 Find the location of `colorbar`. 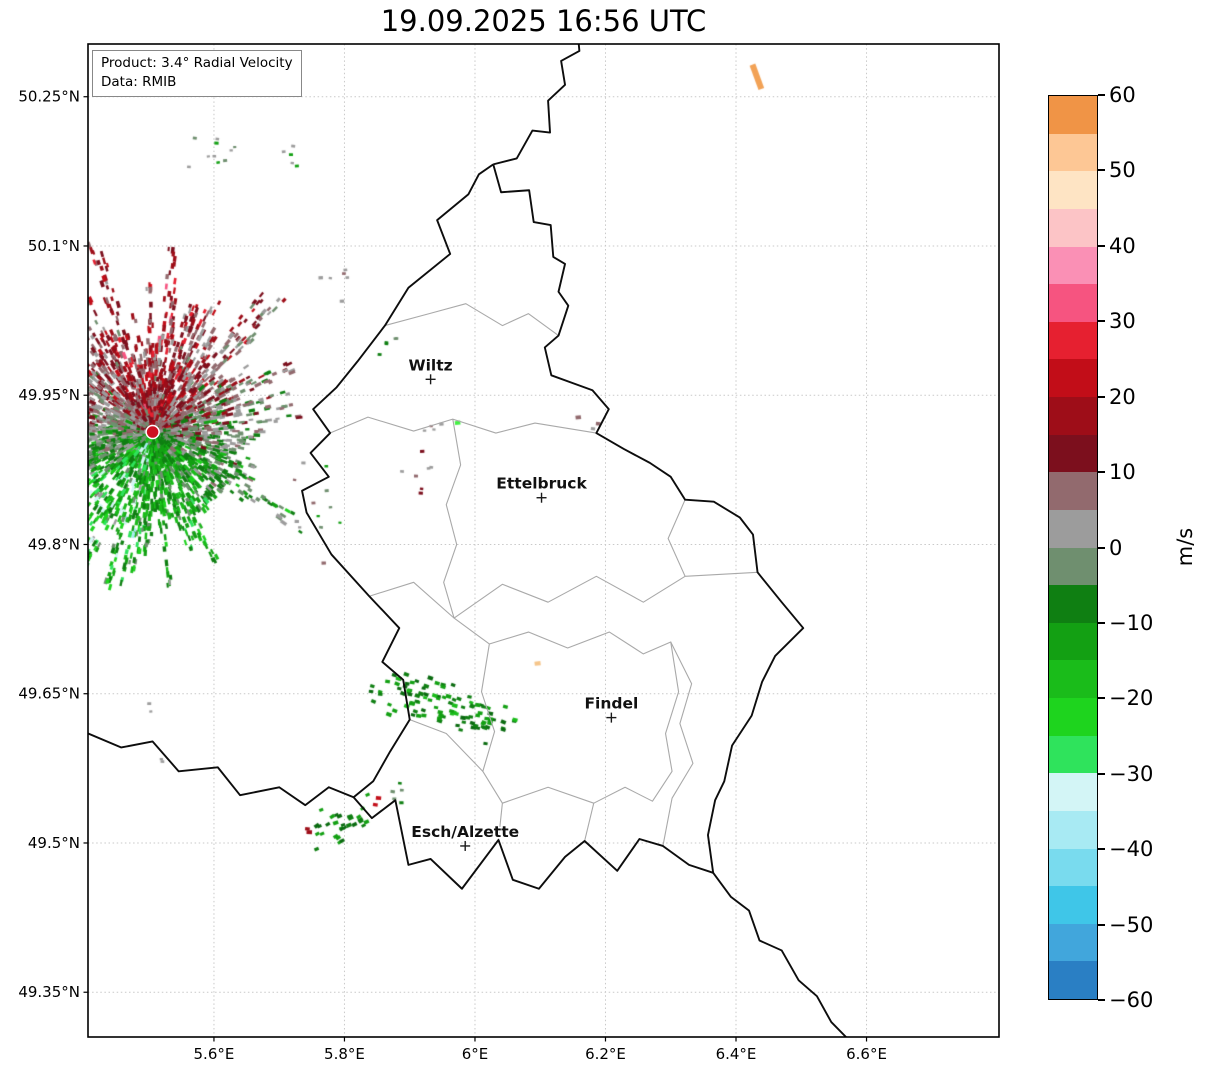

colorbar is located at coordinates (1073, 547).